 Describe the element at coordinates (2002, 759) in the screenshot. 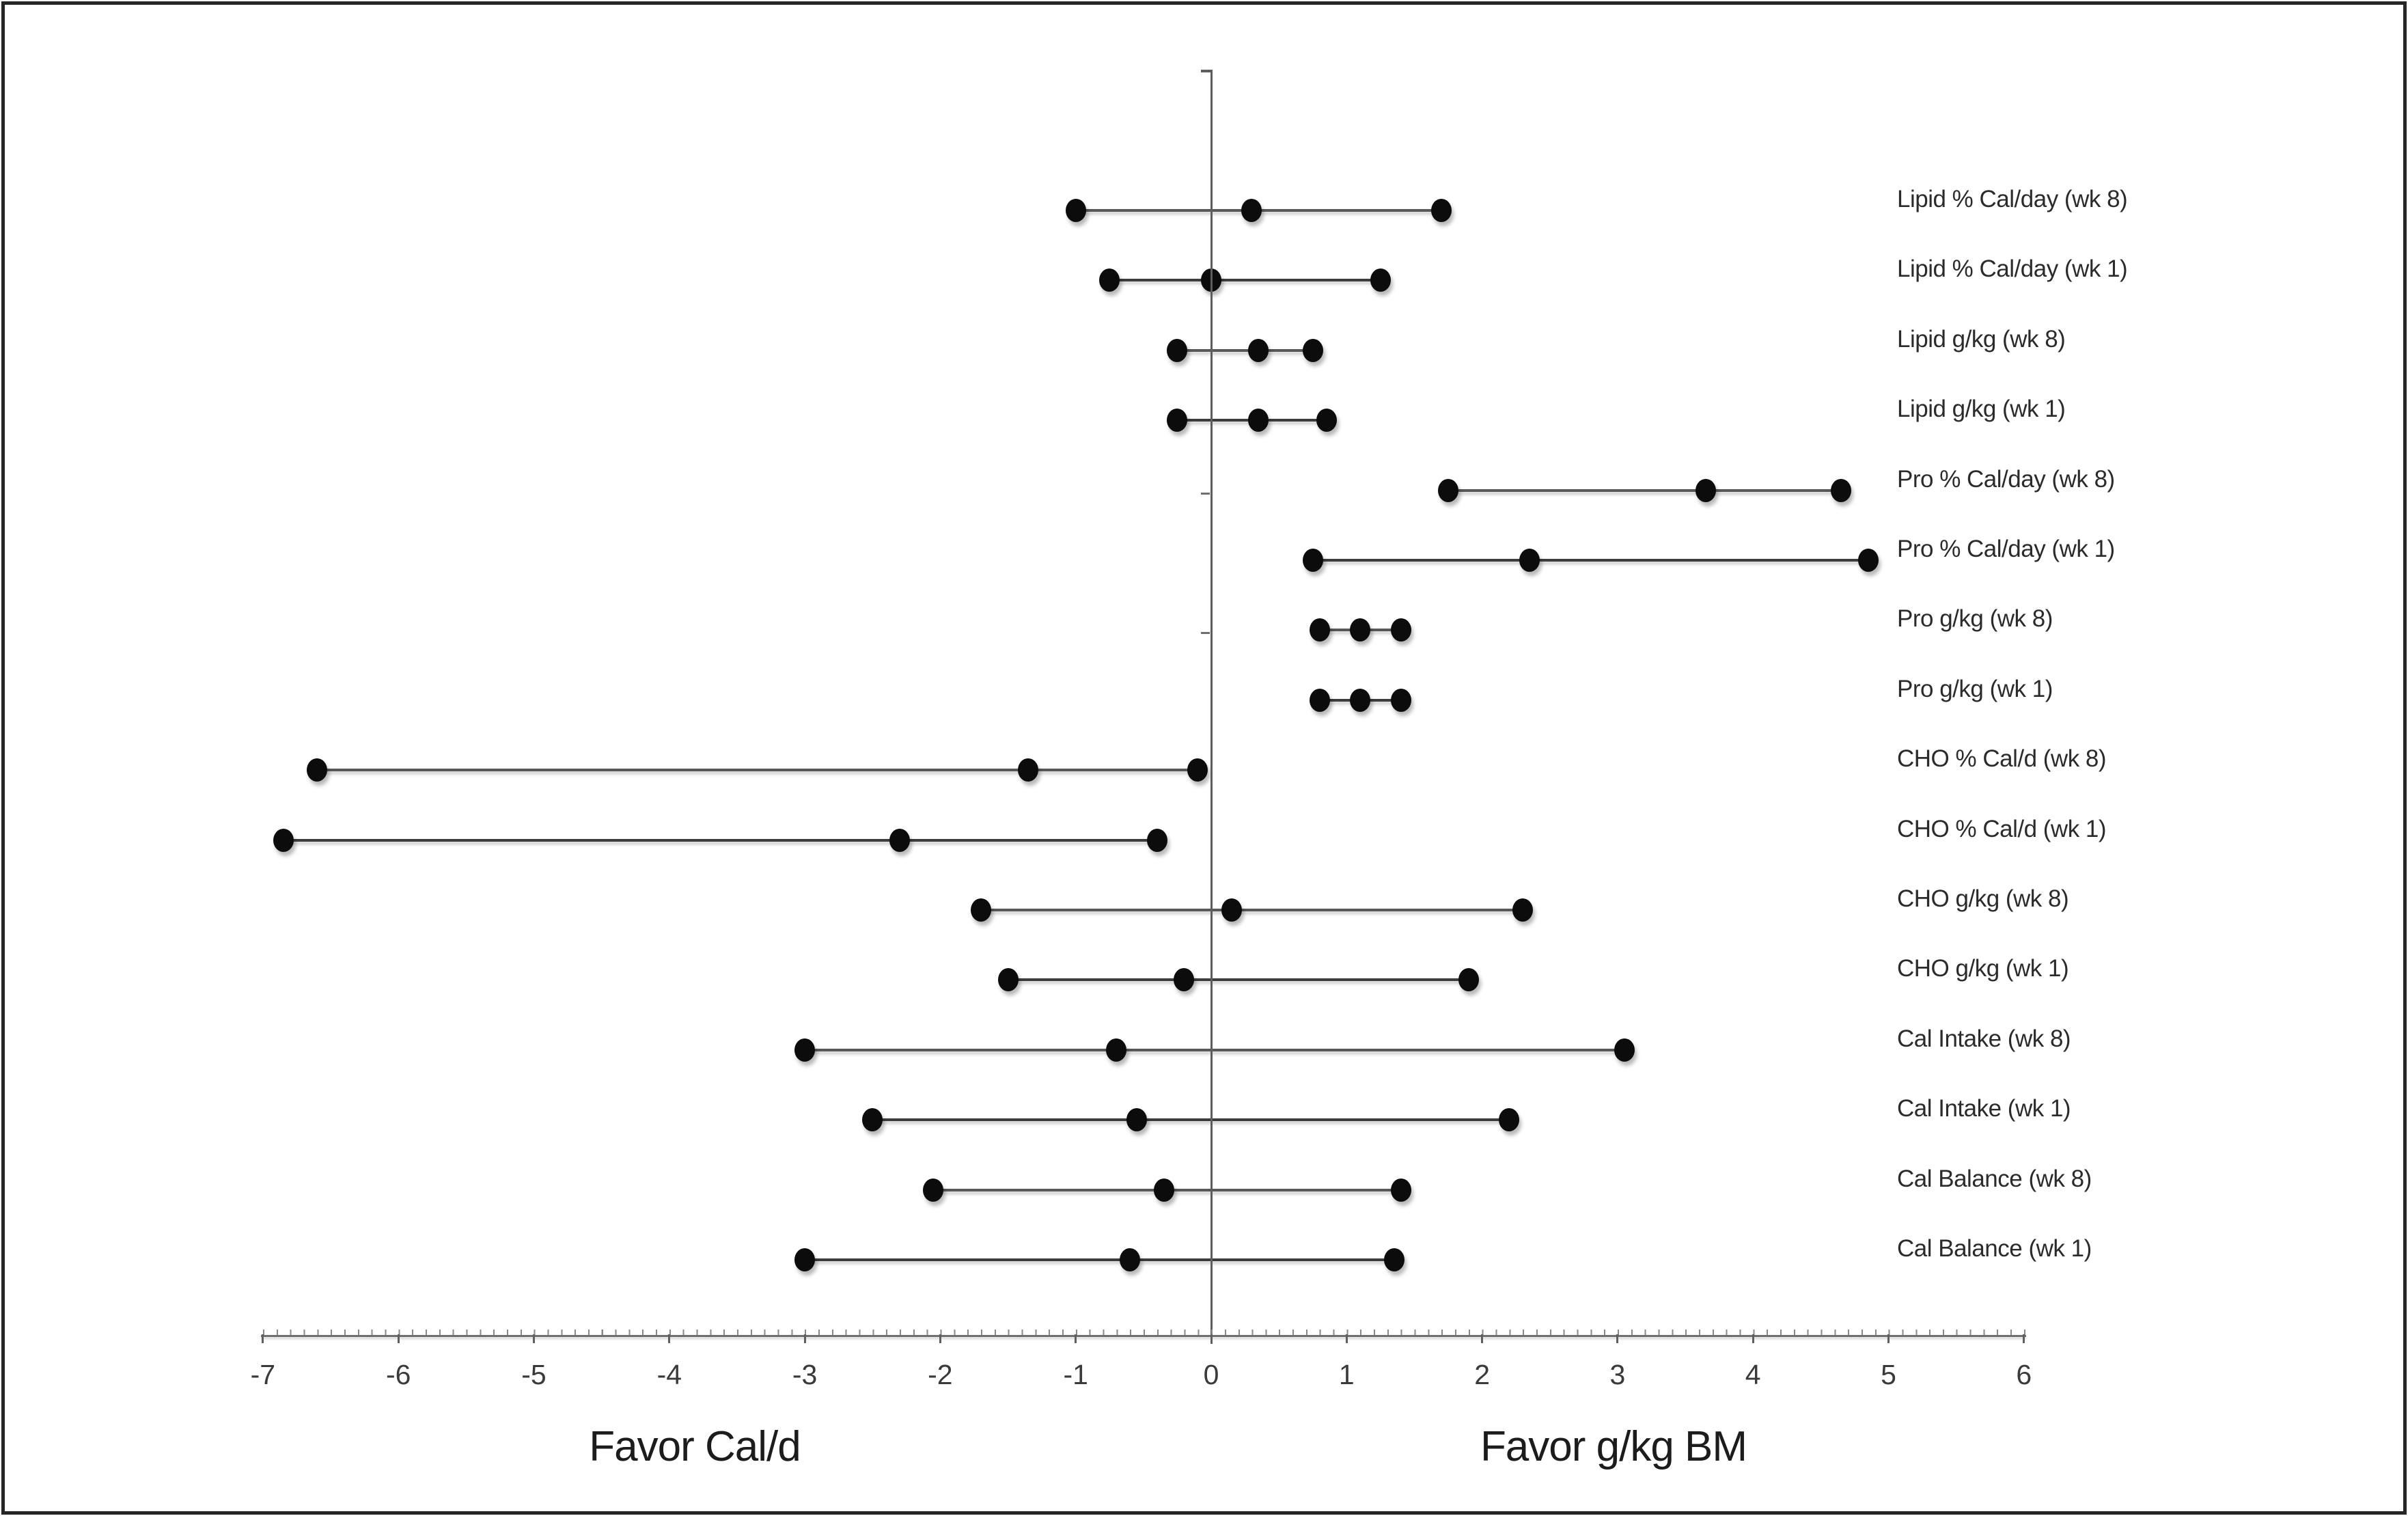

I see `category-label: CHO % Cal/d (wk 8)` at that location.